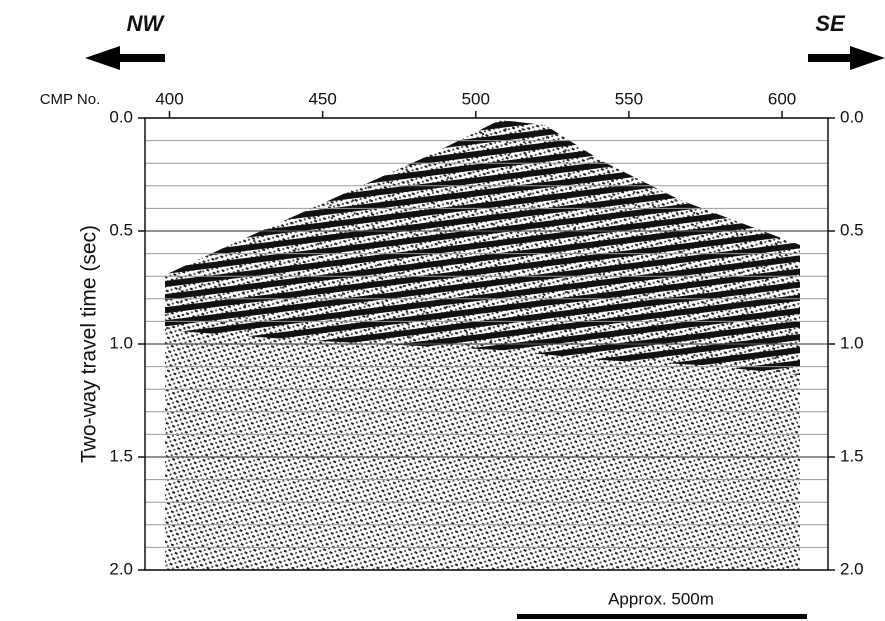 Image resolution: width=885 pixels, height=621 pixels. I want to click on x-tick-label: 500, so click(476, 98).